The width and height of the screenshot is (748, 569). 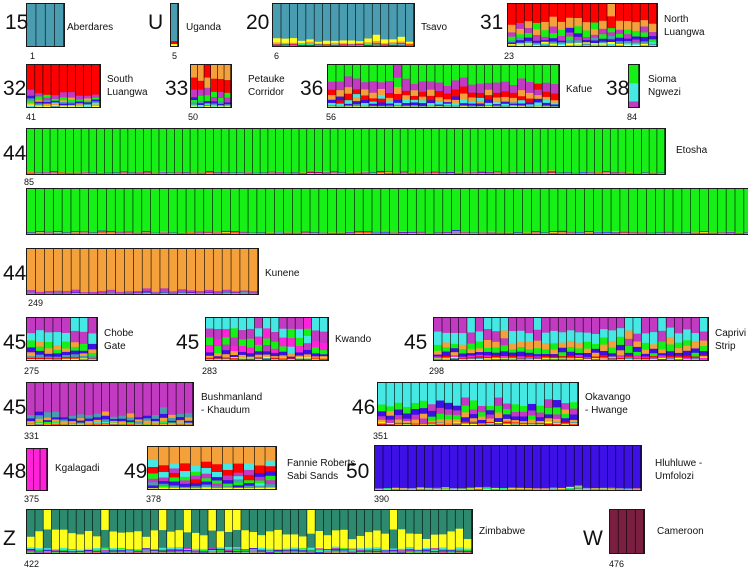 What do you see at coordinates (691, 151) in the screenshot?
I see `population-name: Etosha` at bounding box center [691, 151].